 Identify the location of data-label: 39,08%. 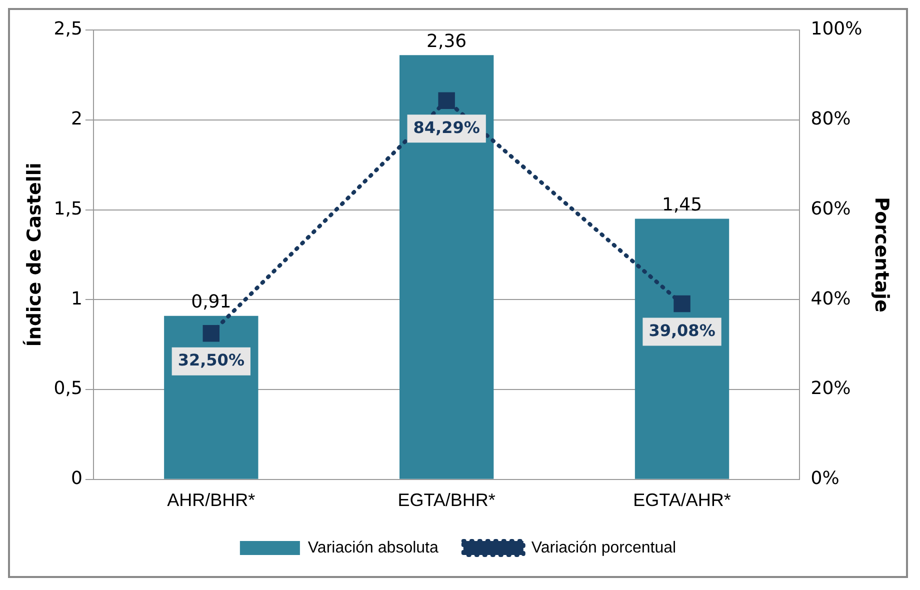
(682, 330).